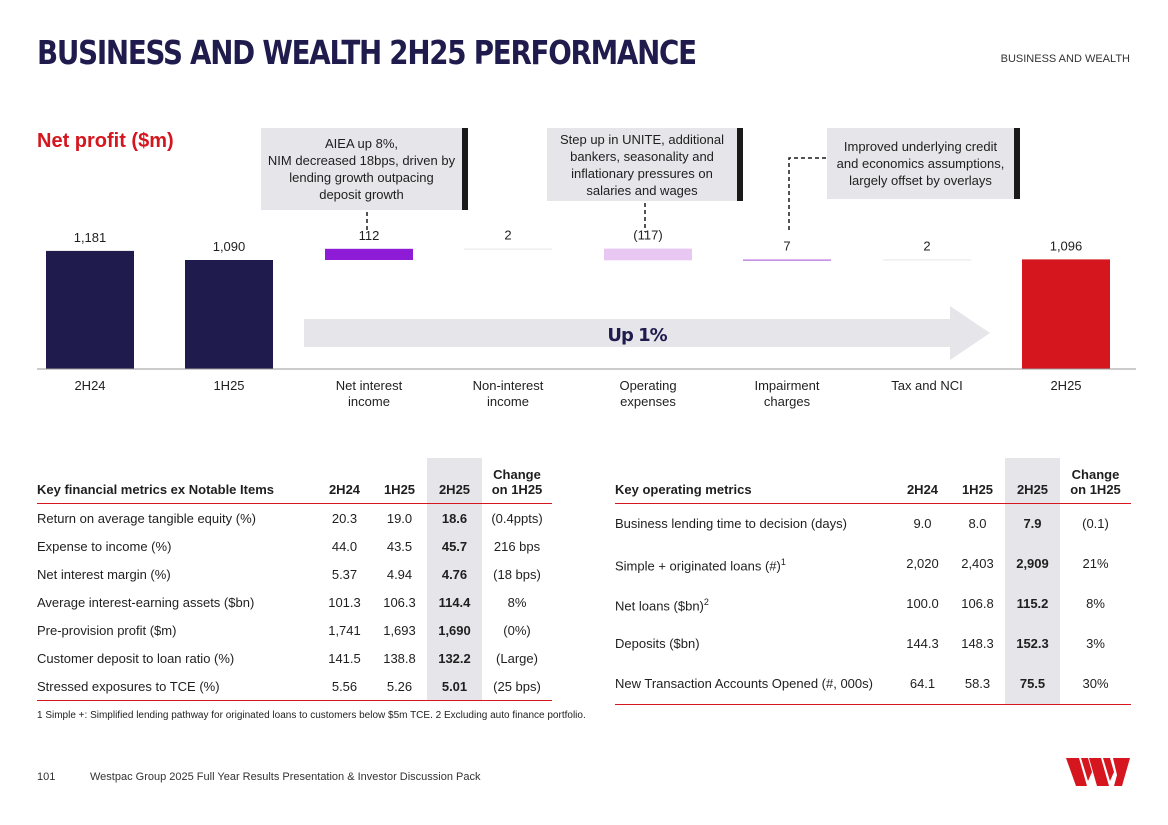 The width and height of the screenshot is (1168, 825). I want to click on metric-value: 101.3, so click(344, 602).